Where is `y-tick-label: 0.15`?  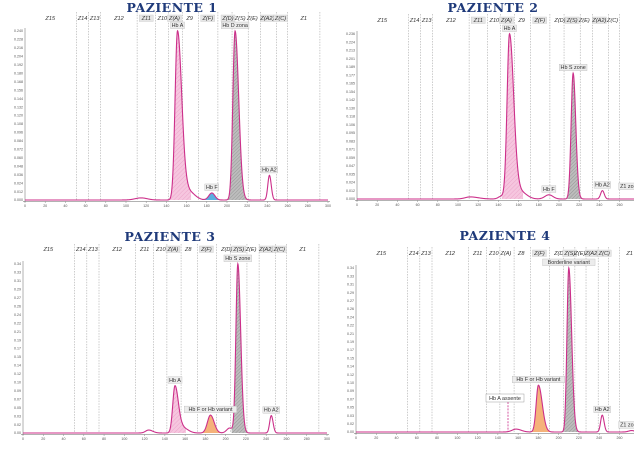
y-tick-label: 0.15 is located at coordinates (17, 357).